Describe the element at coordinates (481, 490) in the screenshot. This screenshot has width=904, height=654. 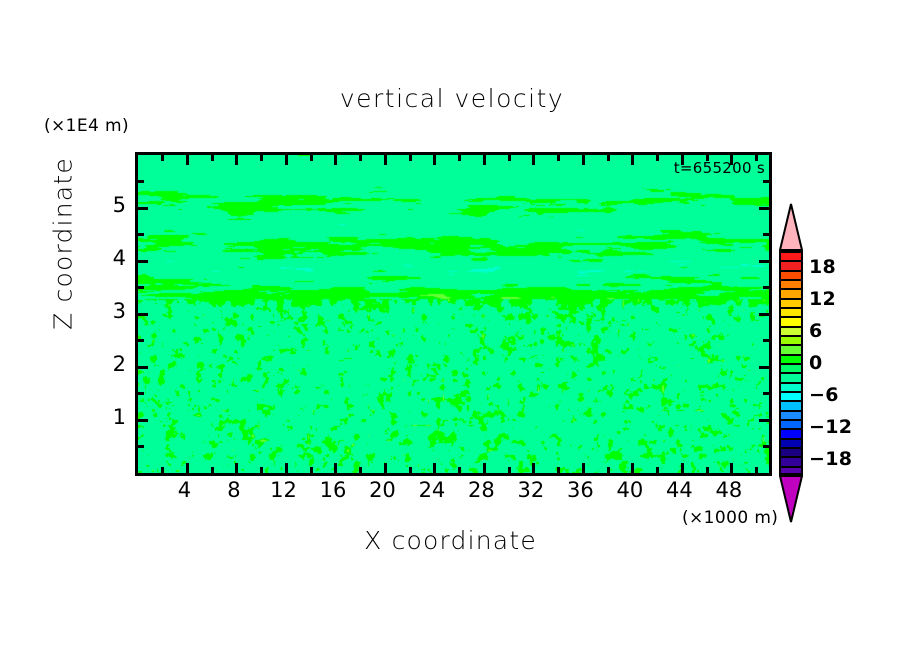
I see `x-axis-ticklabel: 28` at that location.